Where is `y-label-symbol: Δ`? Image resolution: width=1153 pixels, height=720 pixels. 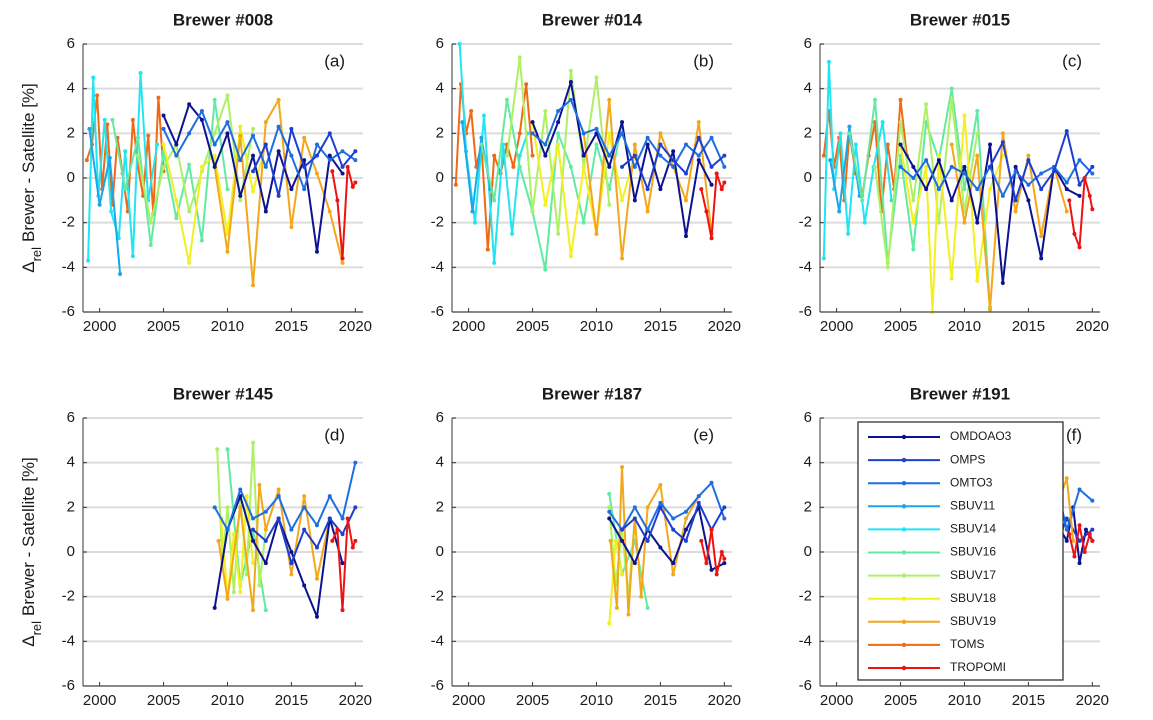
y-label-symbol: Δ is located at coordinates (28, 640).